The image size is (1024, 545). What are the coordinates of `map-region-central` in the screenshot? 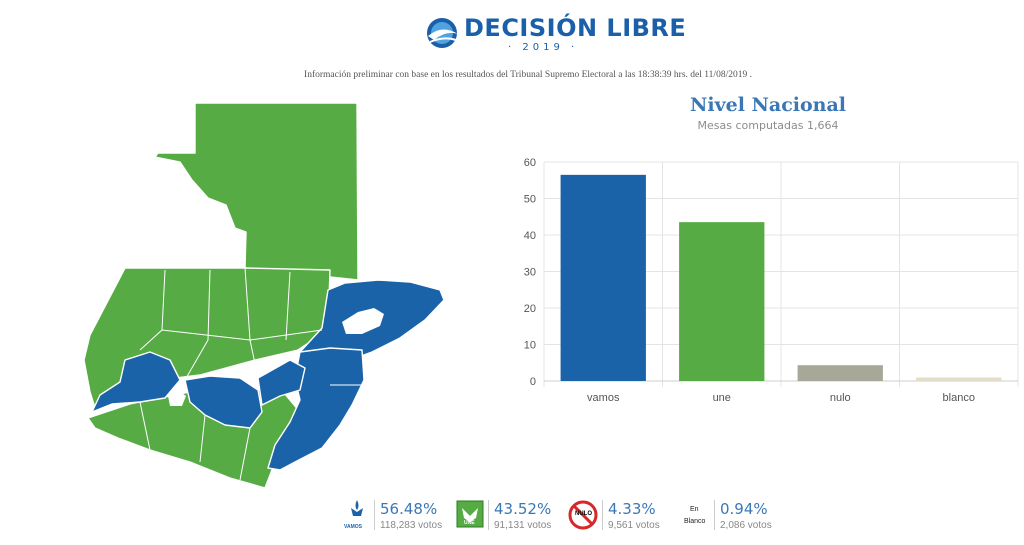 It's located at (223, 402).